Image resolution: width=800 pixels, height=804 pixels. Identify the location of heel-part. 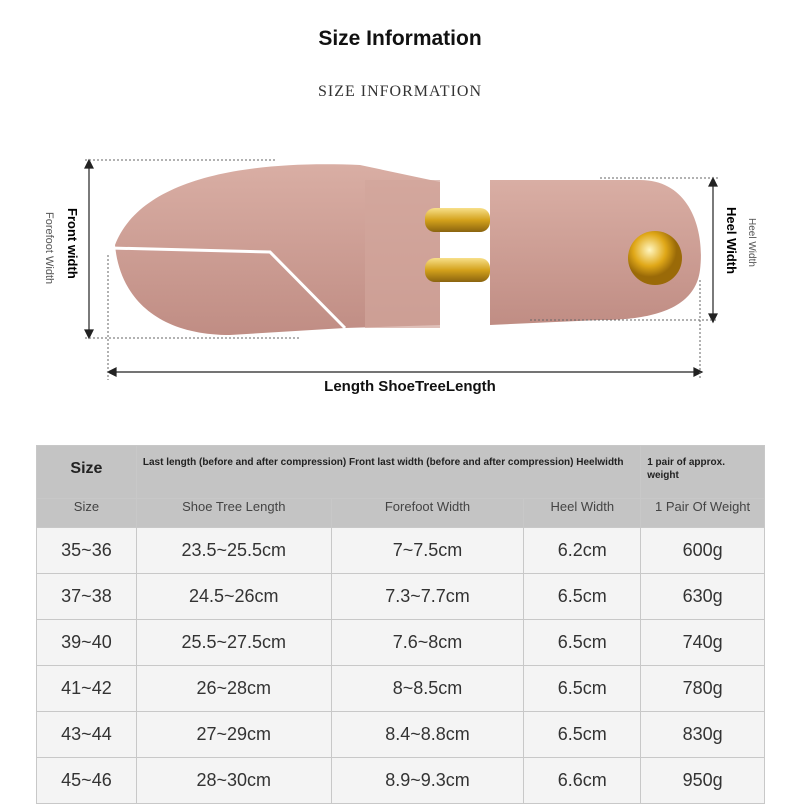
(595, 252).